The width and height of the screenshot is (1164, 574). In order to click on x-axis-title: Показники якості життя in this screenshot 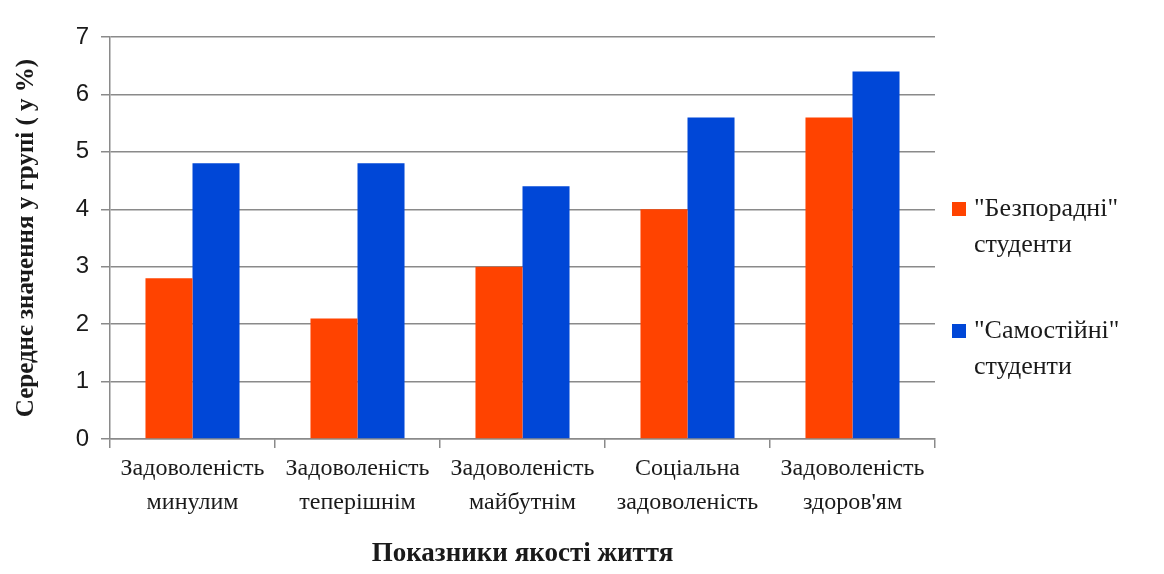, I will do `click(522, 551)`.